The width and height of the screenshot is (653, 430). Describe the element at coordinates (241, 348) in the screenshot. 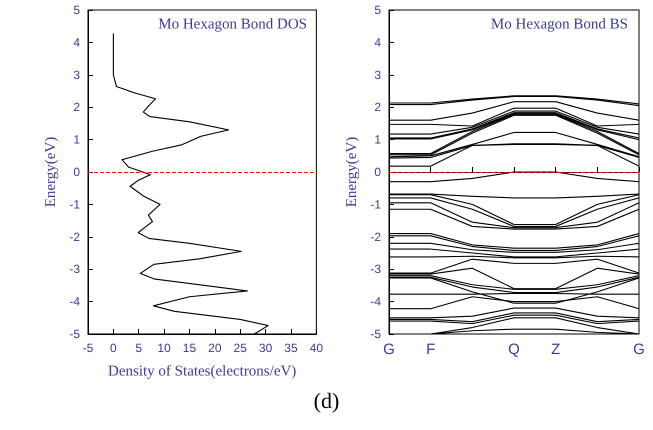

I see `x-tick-label: 25` at that location.